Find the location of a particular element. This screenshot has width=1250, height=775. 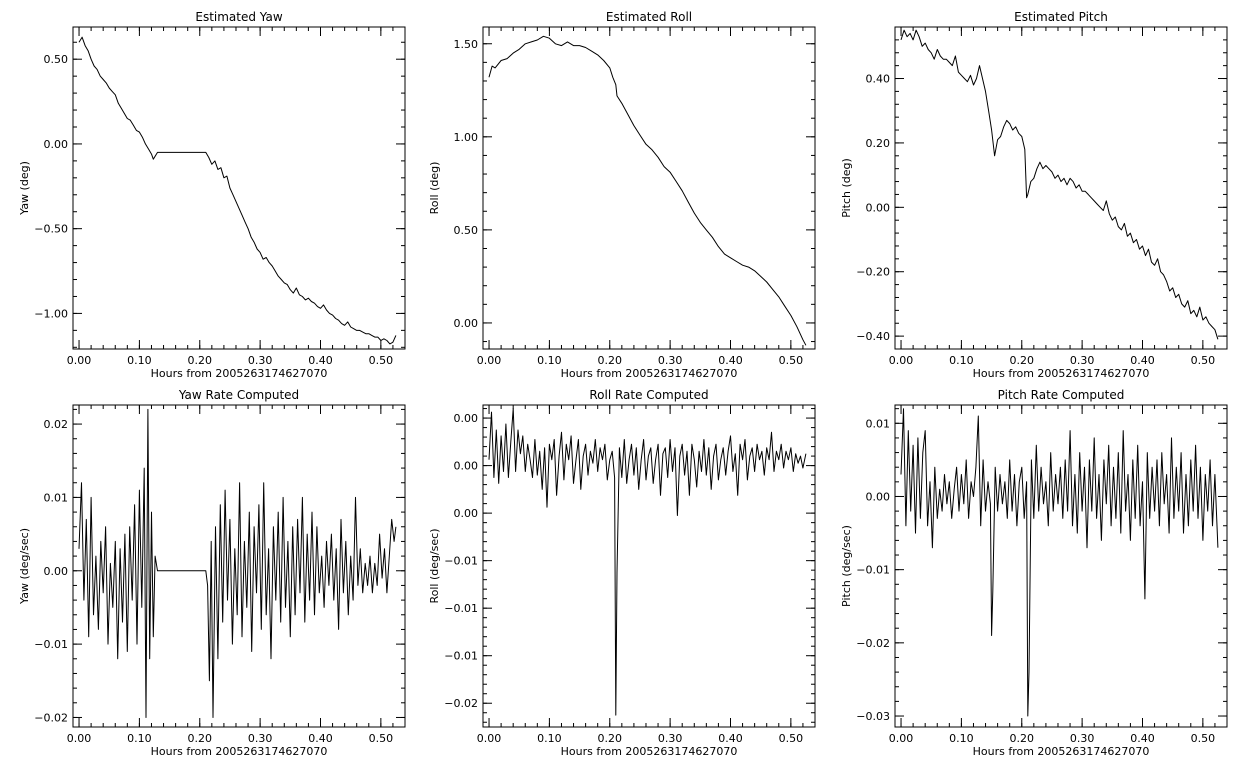

y-tick-label: 0.20 is located at coordinates (878, 143).